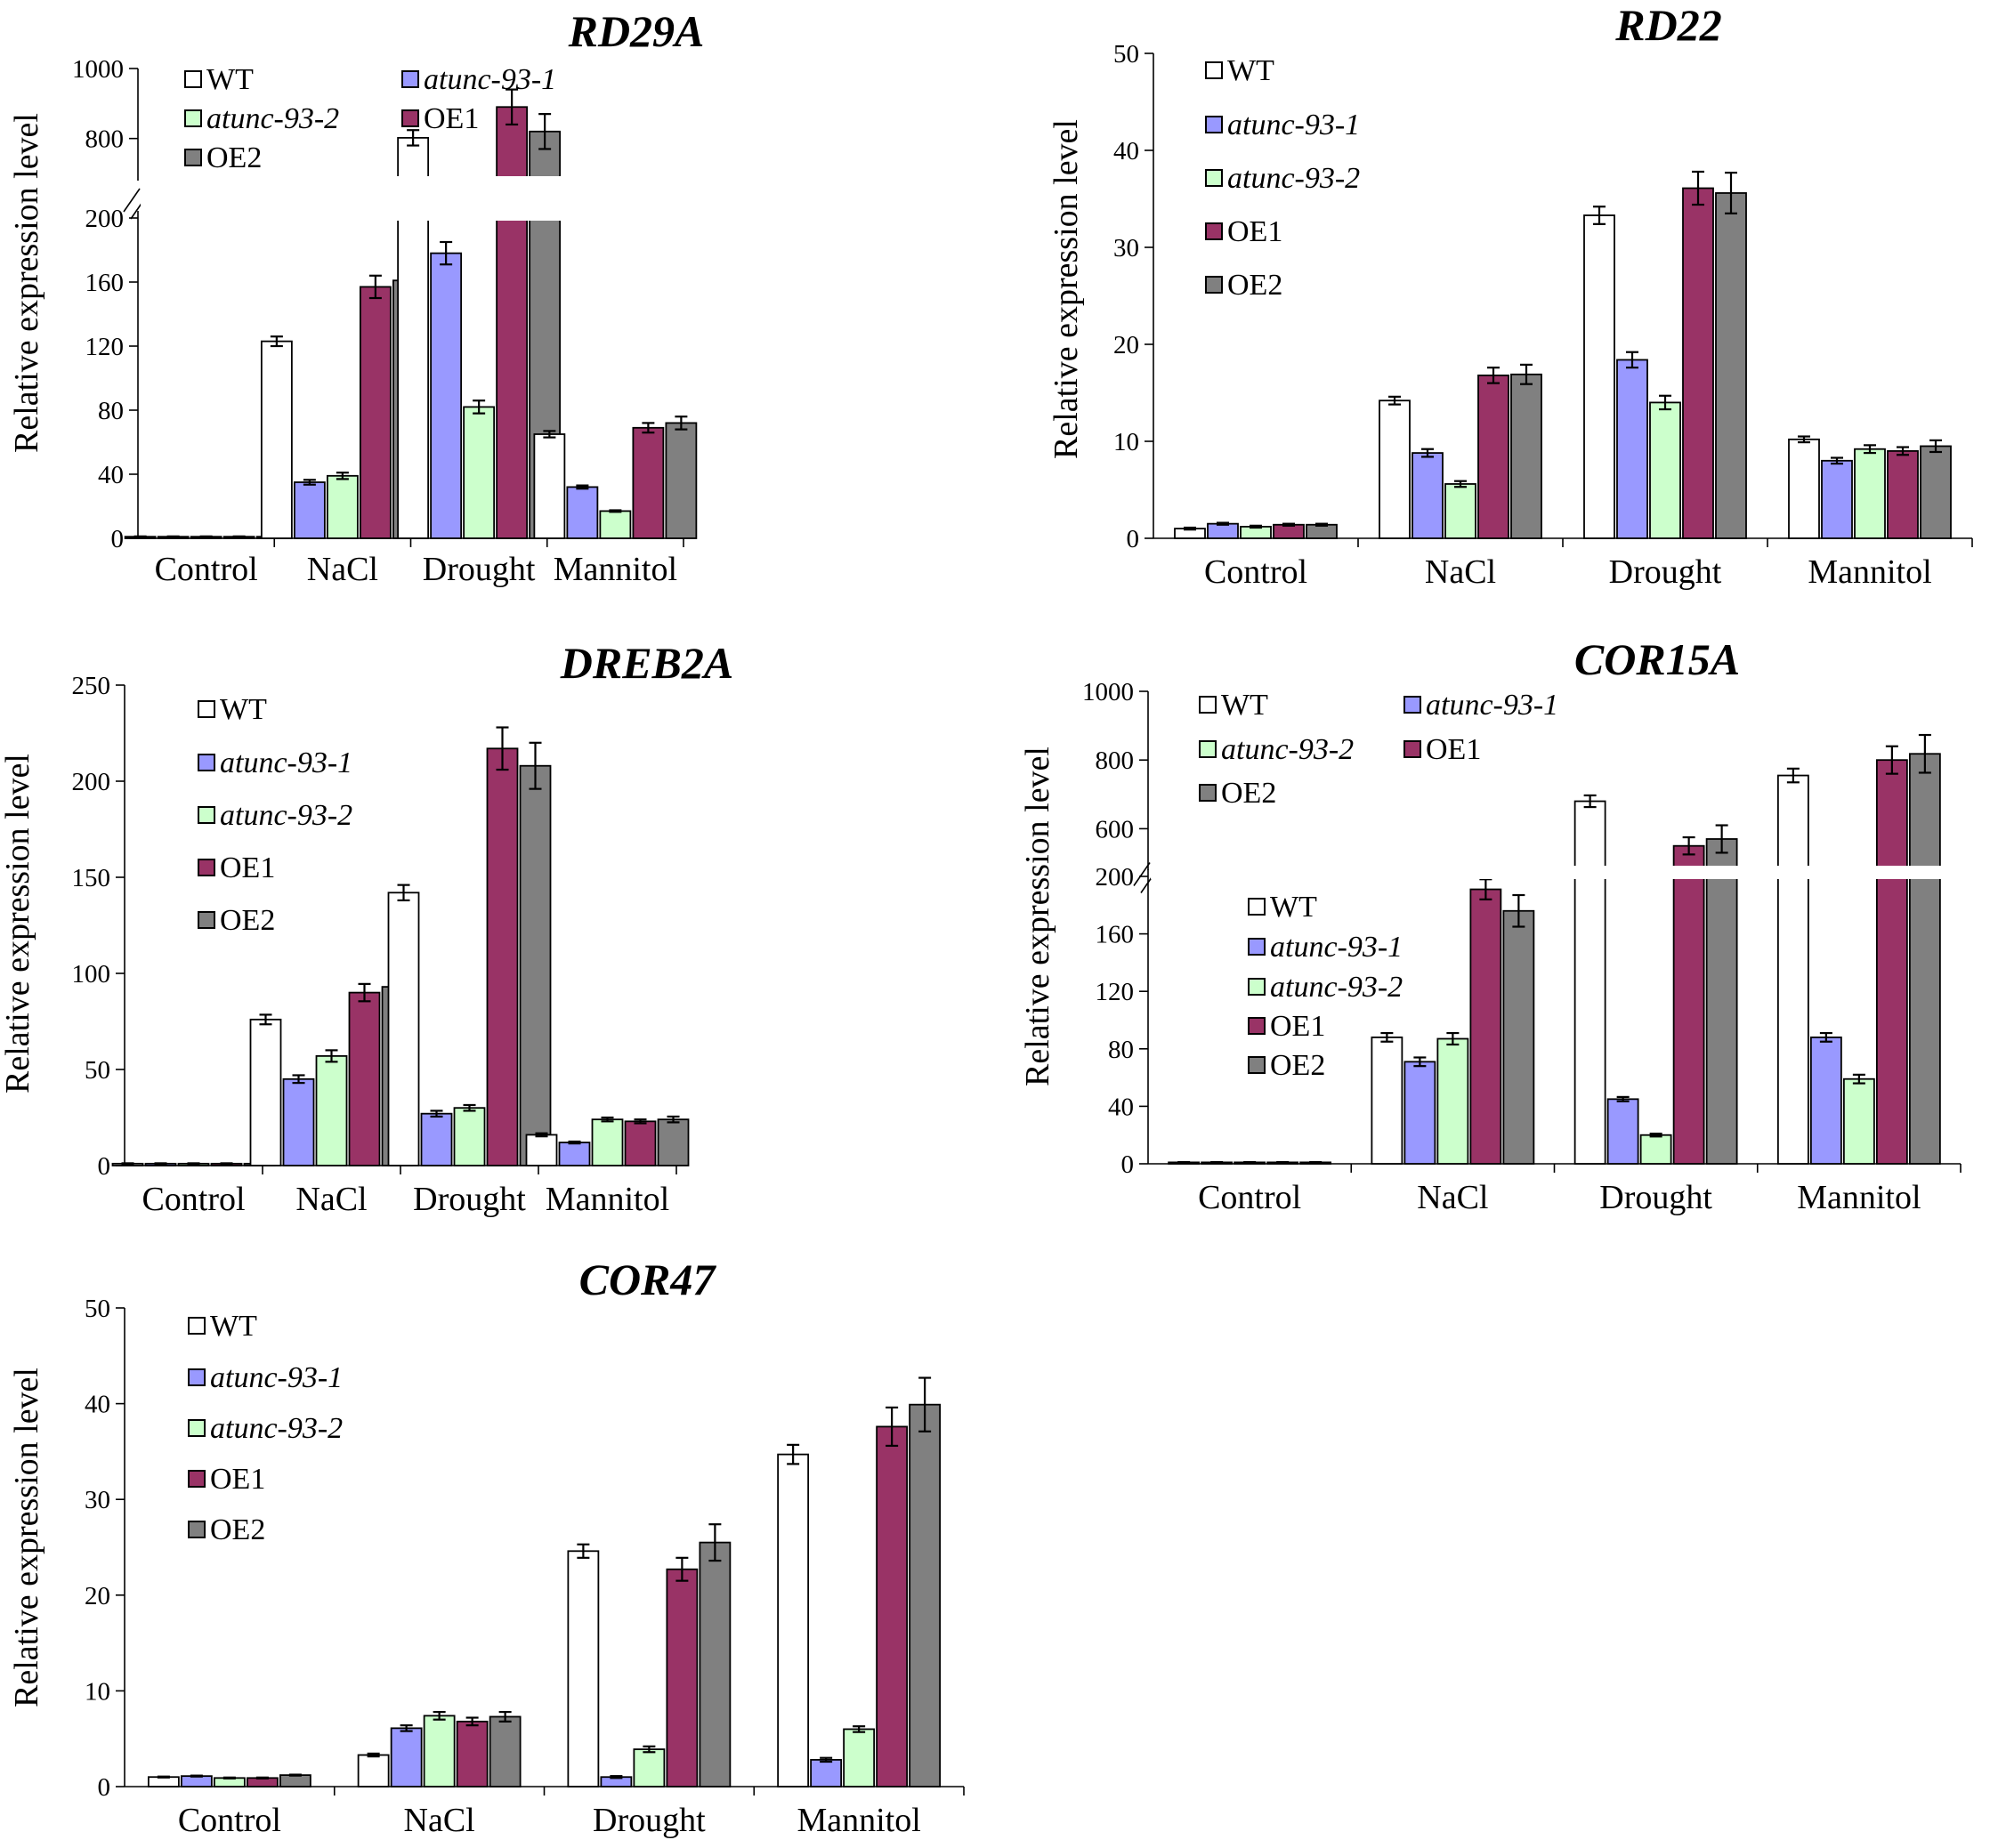 The image size is (1998, 1848). Describe the element at coordinates (1126, 345) in the screenshot. I see `y-tick-label: 20` at that location.